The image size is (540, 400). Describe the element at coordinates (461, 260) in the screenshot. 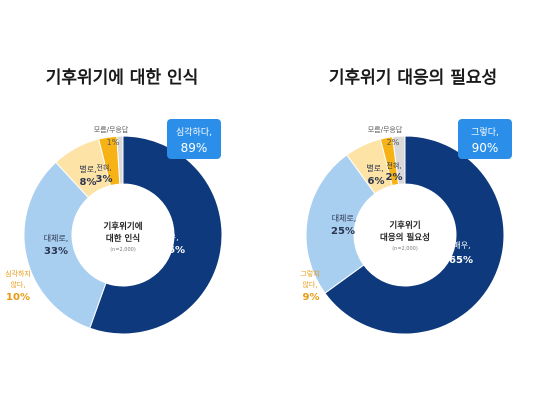

I see `segment-value-매우: 65%` at that location.